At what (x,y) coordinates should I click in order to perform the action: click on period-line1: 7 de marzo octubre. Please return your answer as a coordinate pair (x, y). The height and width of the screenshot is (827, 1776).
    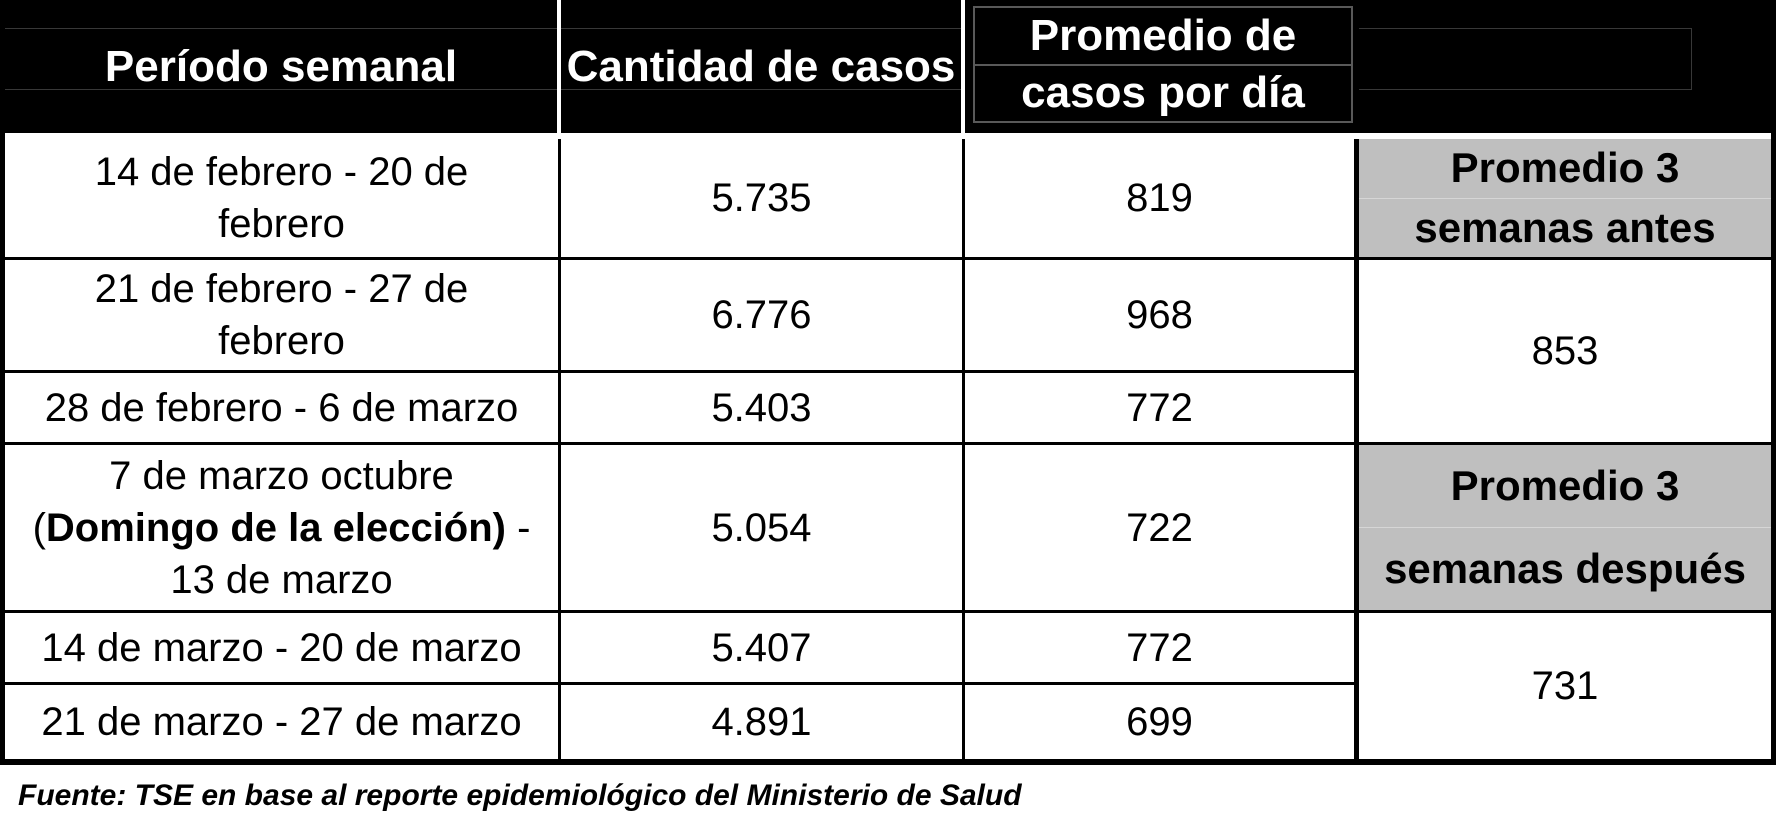
    Looking at the image, I should click on (281, 475).